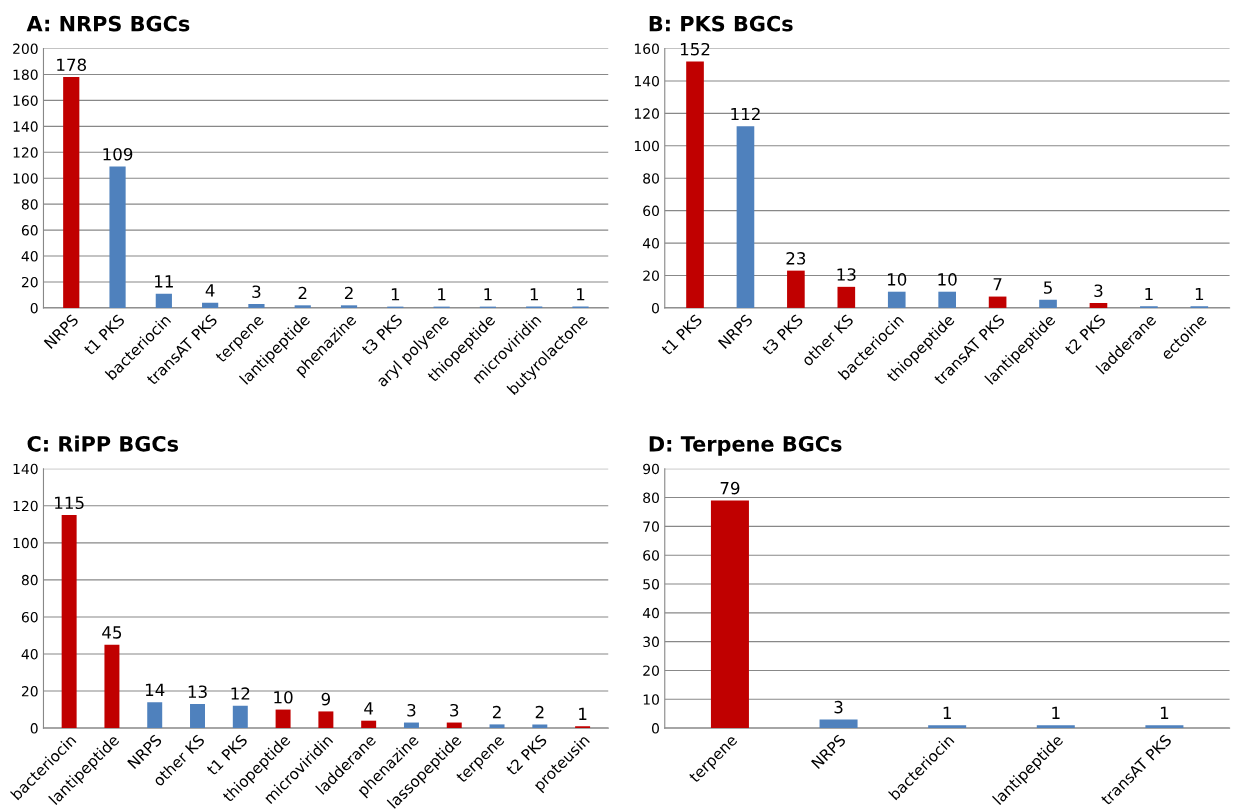 Image resolution: width=1242 pixels, height=809 pixels. Describe the element at coordinates (651, 526) in the screenshot. I see `y-tick-label: 70` at that location.